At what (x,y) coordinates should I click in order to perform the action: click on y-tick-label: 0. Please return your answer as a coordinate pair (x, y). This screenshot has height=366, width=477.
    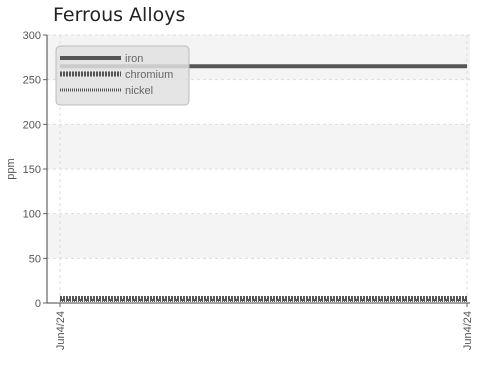
    Looking at the image, I should click on (38, 304).